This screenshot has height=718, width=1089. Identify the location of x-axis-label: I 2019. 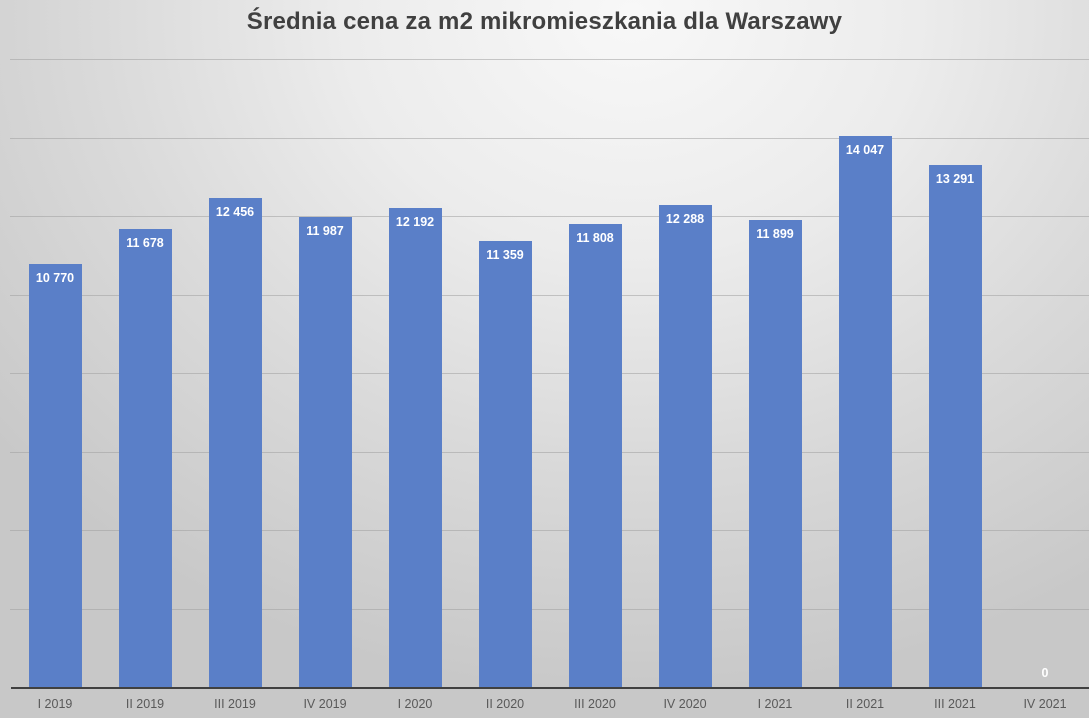
(55, 704).